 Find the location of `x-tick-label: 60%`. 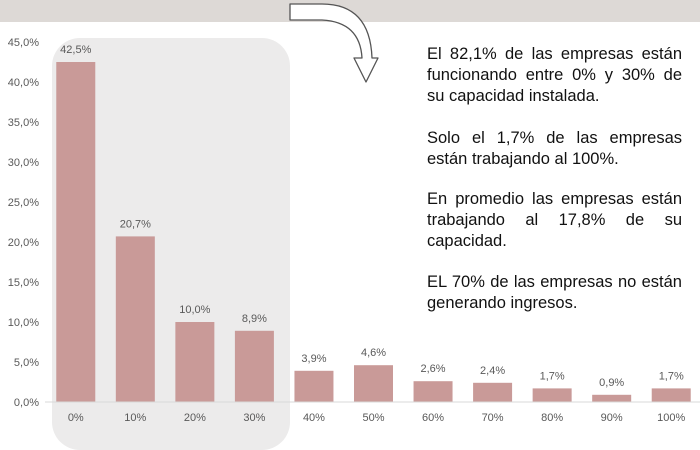

x-tick-label: 60% is located at coordinates (433, 418).